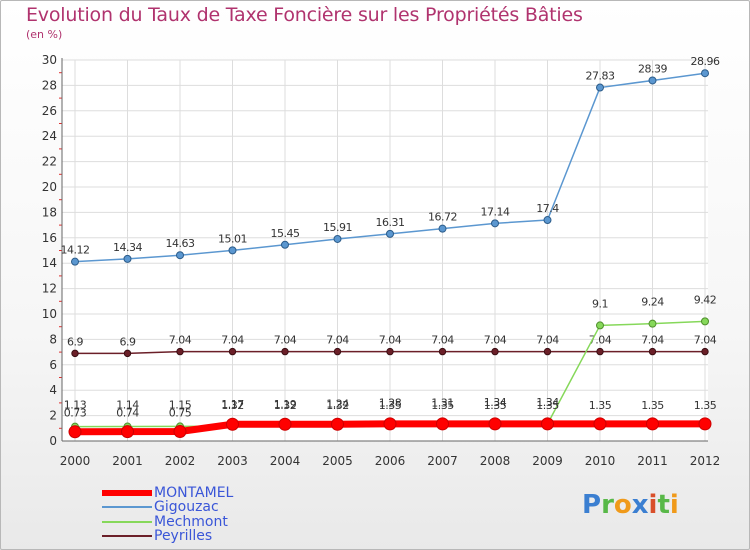 This screenshot has height=550, width=750. Describe the element at coordinates (127, 522) in the screenshot. I see `legend-swatch-mechmont` at that location.